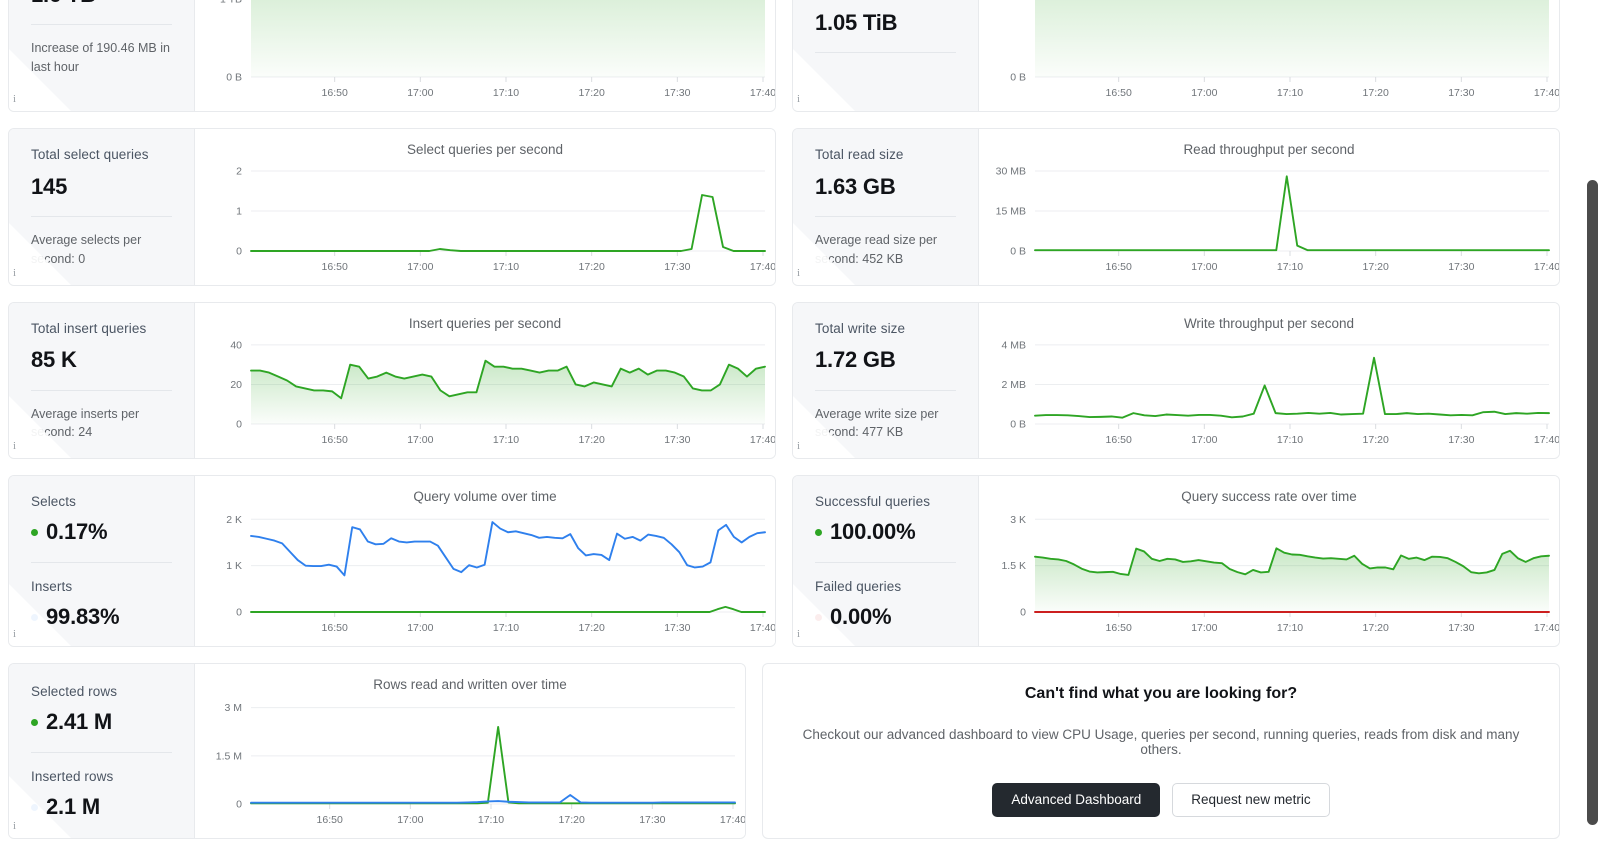  I want to click on scrollbar-thumb, so click(1592, 502).